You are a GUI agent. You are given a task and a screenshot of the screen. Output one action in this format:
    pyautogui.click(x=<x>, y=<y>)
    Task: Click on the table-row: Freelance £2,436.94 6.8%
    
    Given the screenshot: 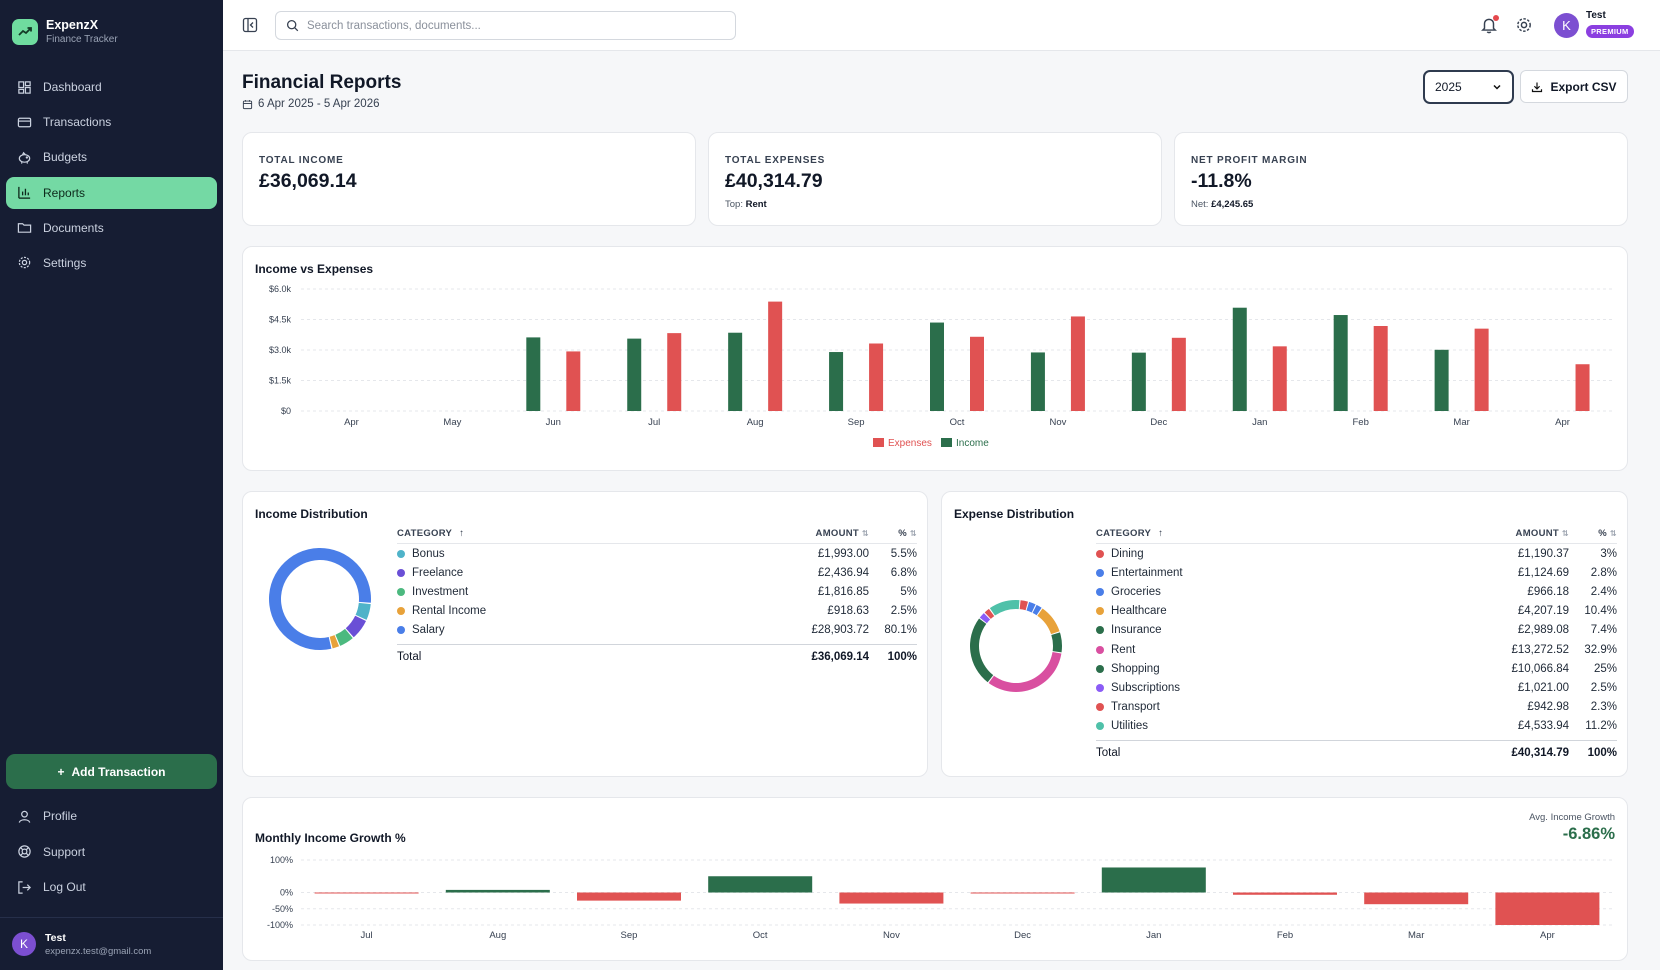 What is the action you would take?
    pyautogui.click(x=657, y=572)
    